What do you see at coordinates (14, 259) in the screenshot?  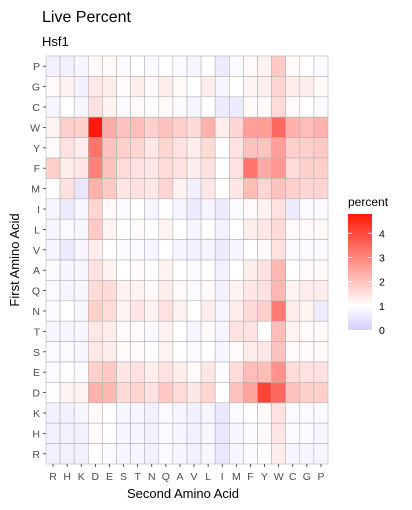 I see `y-axis-title: First Amino Acid` at bounding box center [14, 259].